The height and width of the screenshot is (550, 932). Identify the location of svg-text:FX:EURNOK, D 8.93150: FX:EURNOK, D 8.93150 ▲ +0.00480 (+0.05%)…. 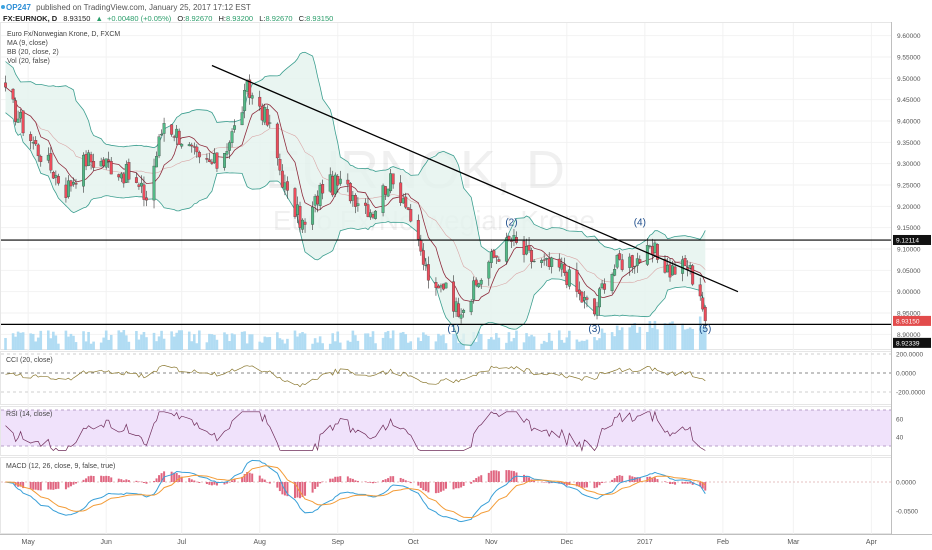
(168, 18).